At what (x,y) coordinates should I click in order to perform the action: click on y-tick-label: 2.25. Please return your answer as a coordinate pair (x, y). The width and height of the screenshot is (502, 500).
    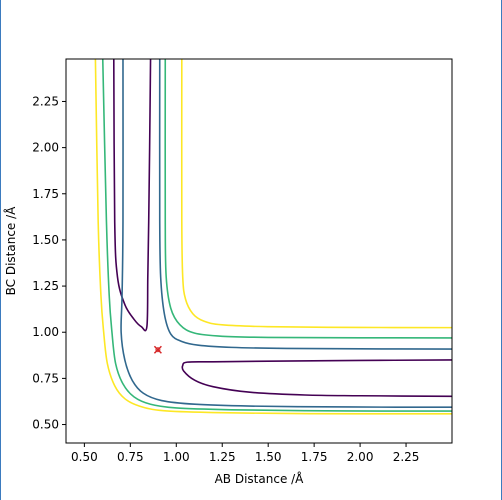
    Looking at the image, I should click on (45, 101).